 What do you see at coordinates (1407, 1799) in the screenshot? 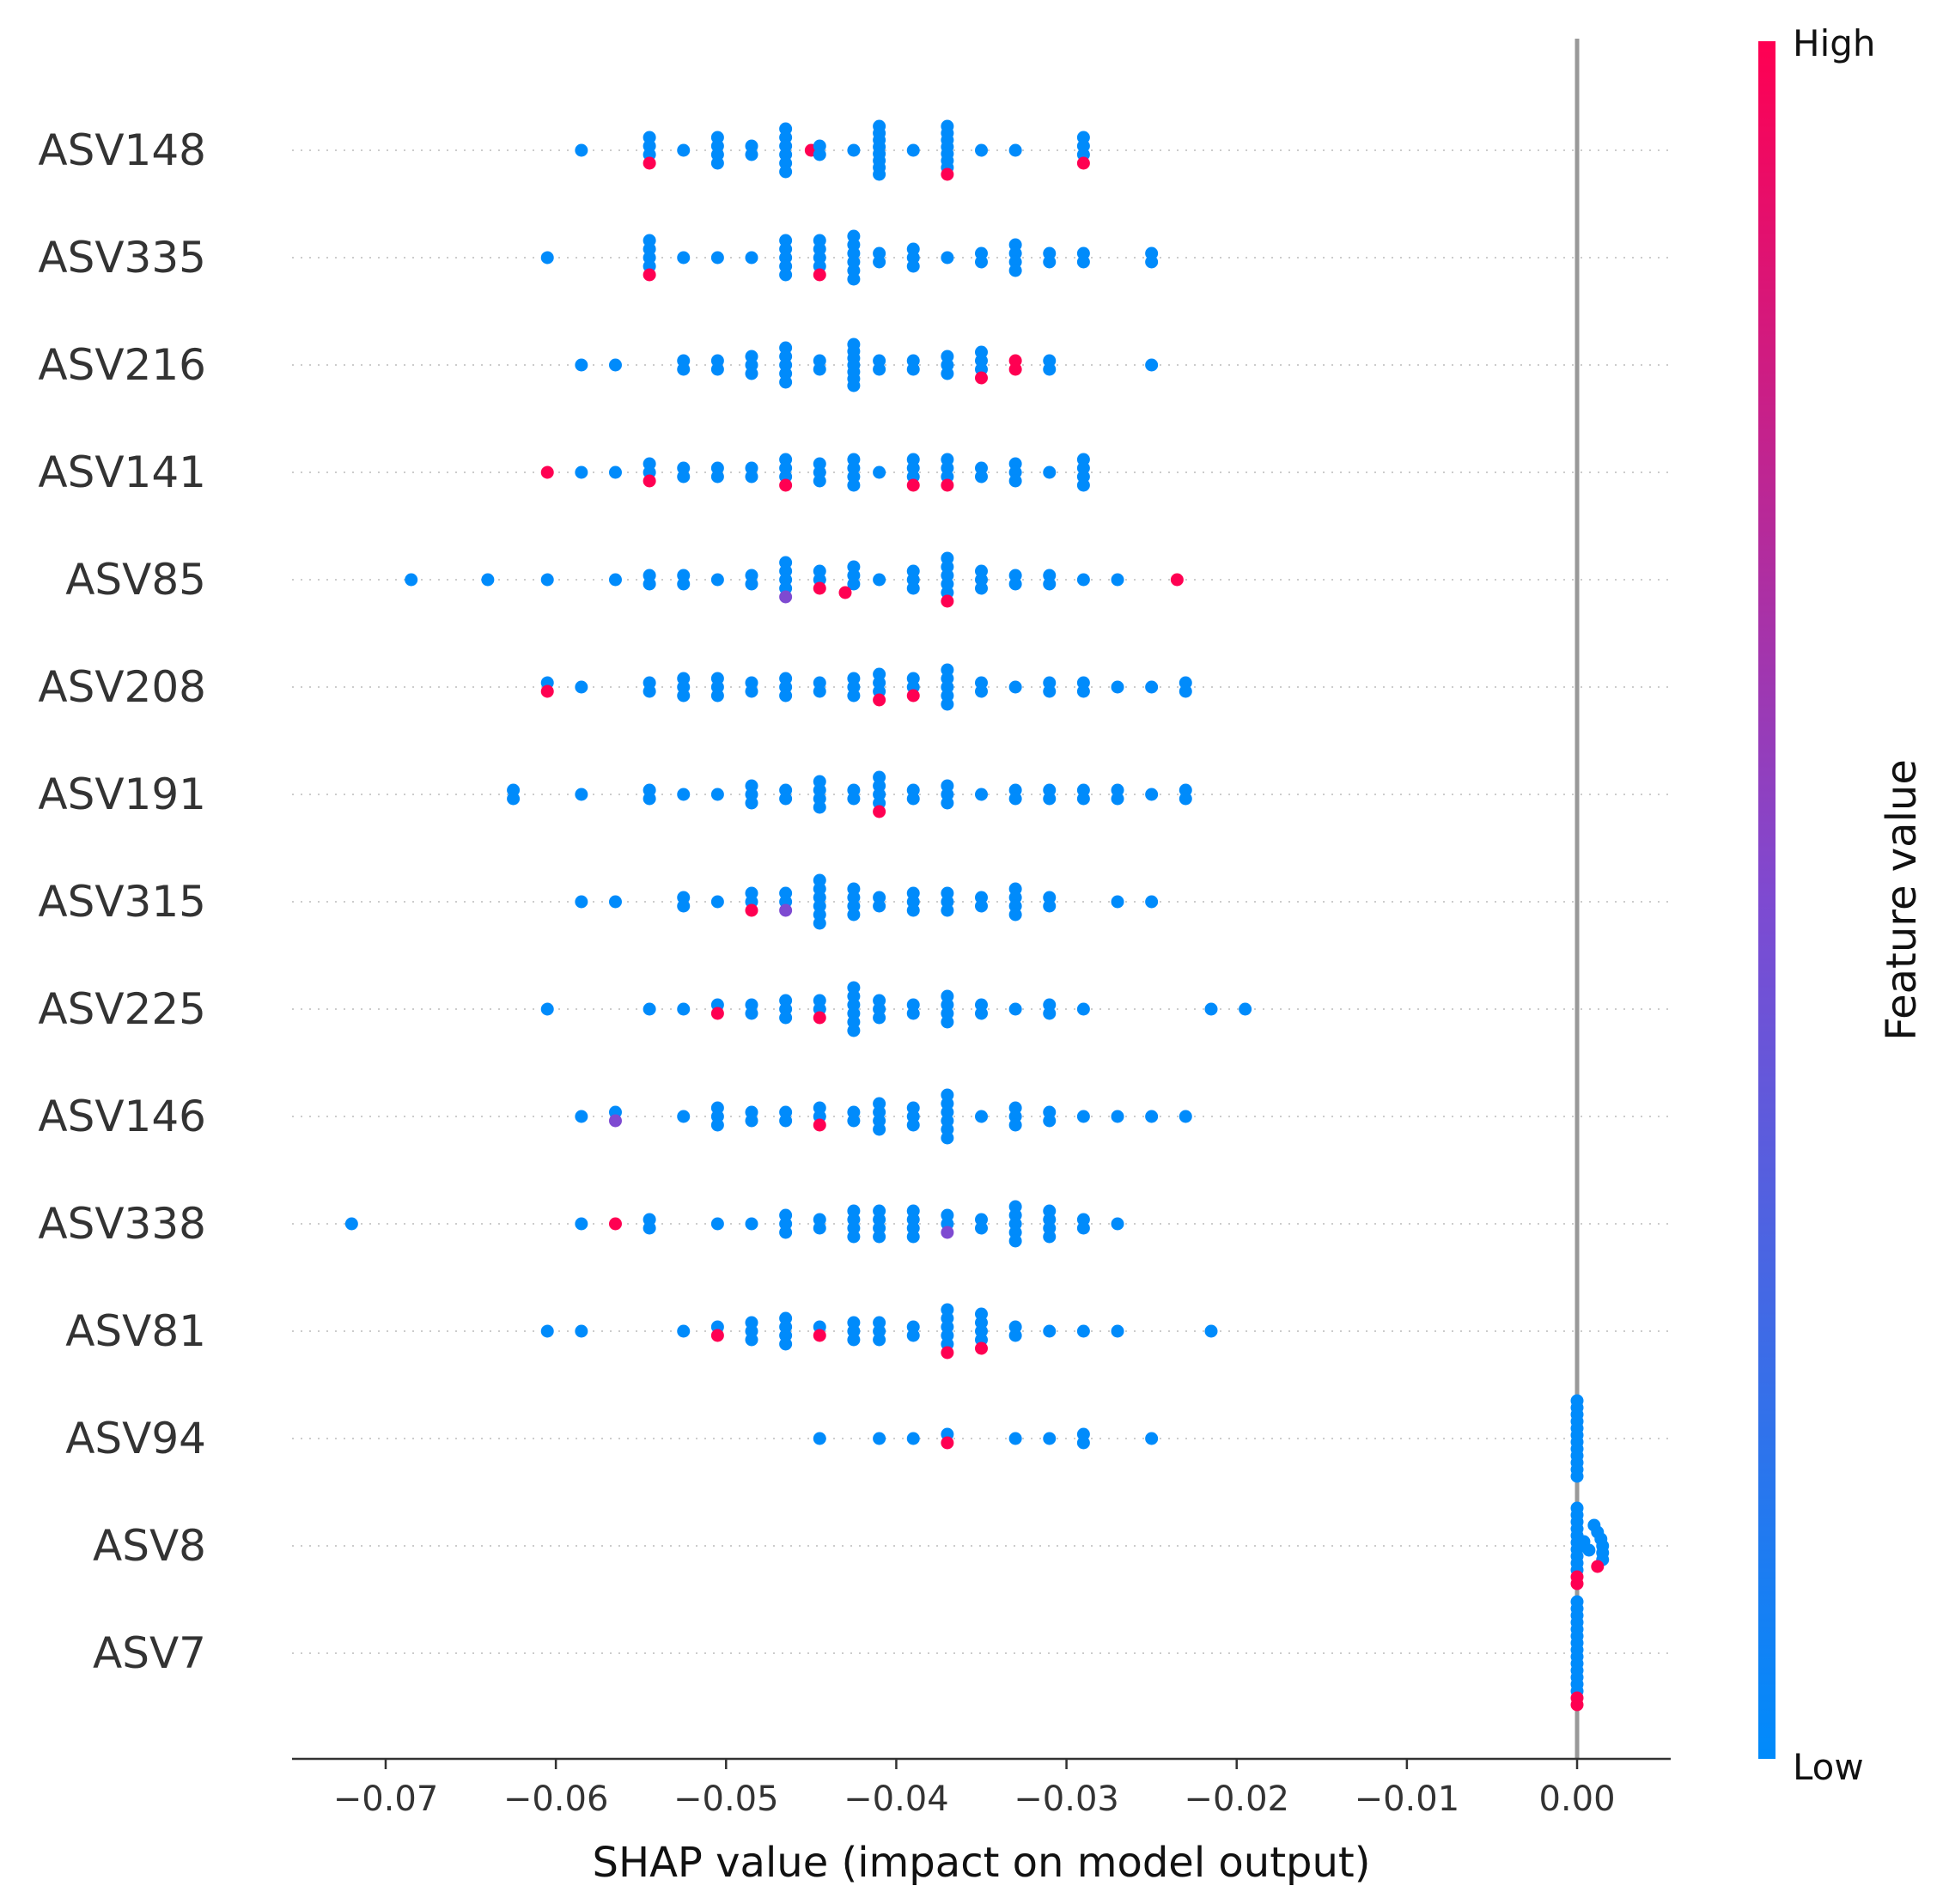
I see `x-tick-label: −0.01` at bounding box center [1407, 1799].